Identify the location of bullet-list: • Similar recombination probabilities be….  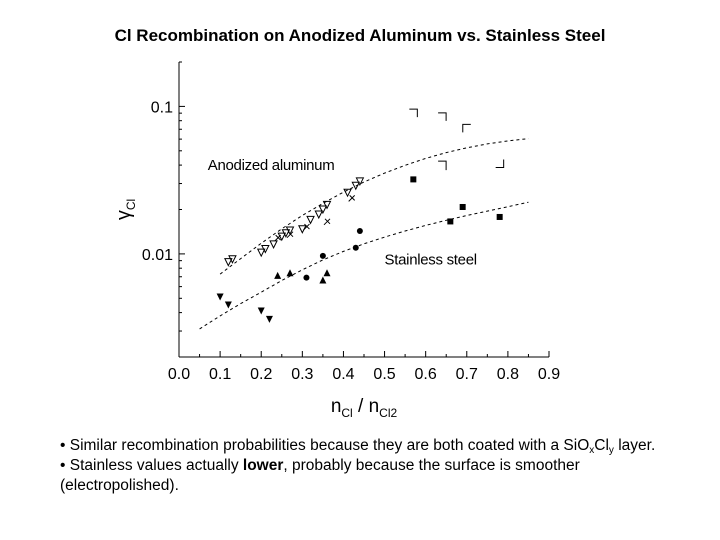
(370, 466).